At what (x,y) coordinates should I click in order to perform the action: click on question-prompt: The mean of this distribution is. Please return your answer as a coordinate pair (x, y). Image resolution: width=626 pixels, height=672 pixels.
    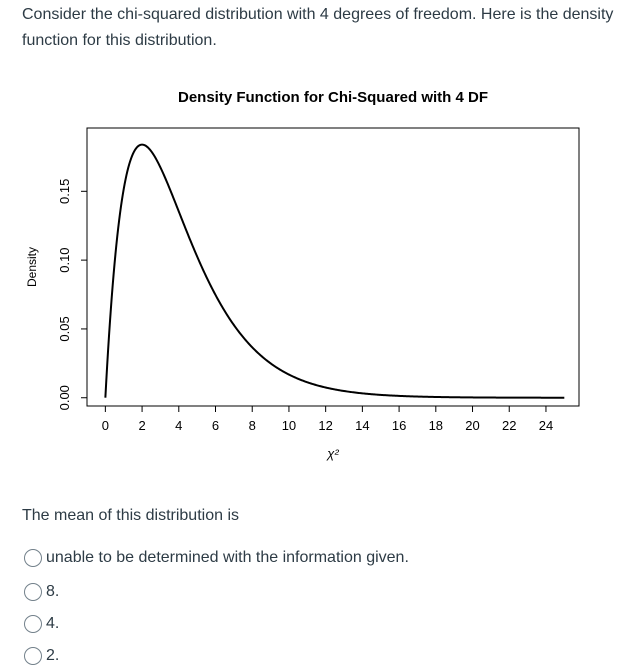
    Looking at the image, I should click on (130, 515).